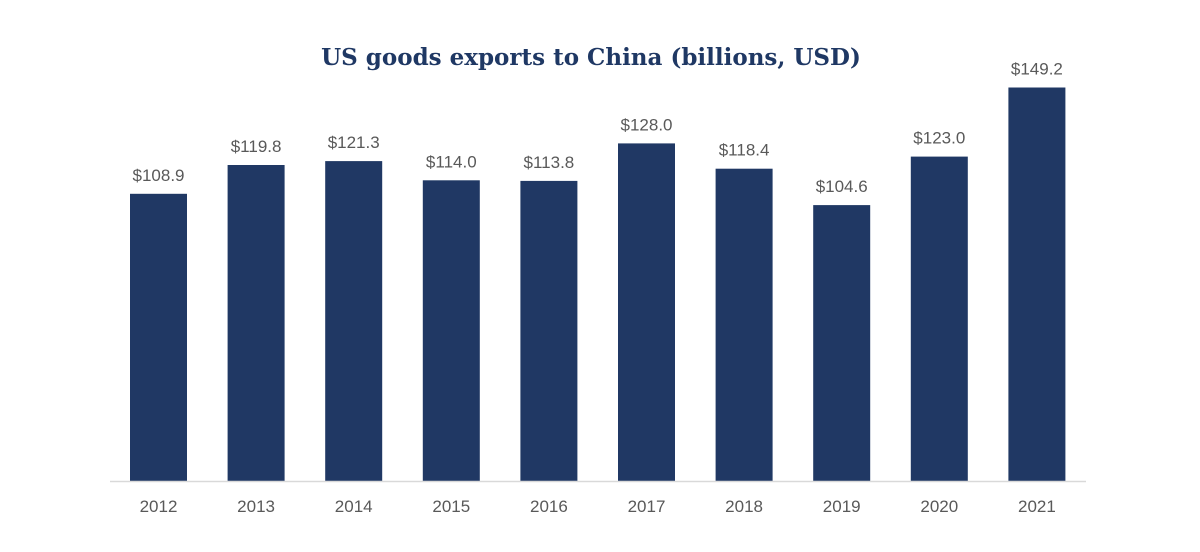 The image size is (1200, 552). I want to click on data-label-2017: $128.0, so click(647, 124).